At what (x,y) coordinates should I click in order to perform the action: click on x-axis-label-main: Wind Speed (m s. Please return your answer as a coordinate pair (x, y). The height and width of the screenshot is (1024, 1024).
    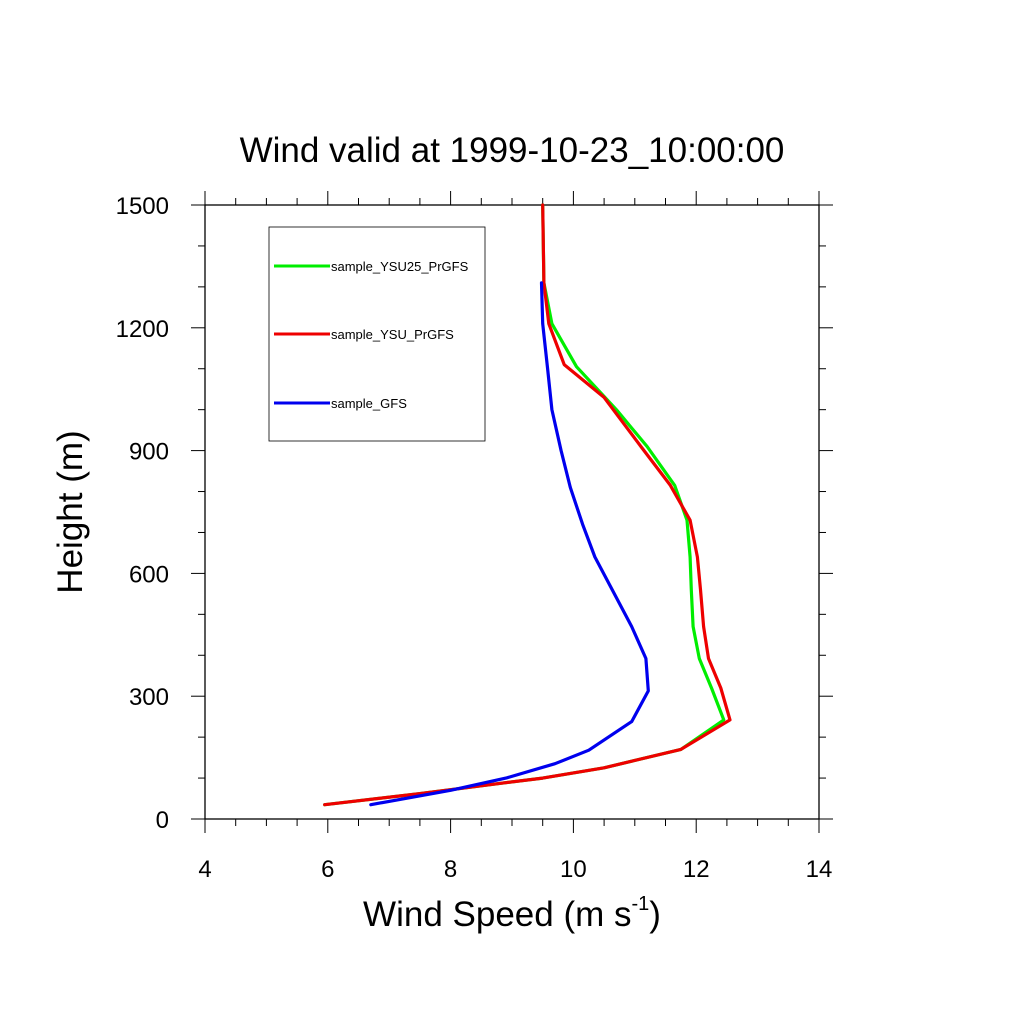
    Looking at the image, I should click on (497, 914).